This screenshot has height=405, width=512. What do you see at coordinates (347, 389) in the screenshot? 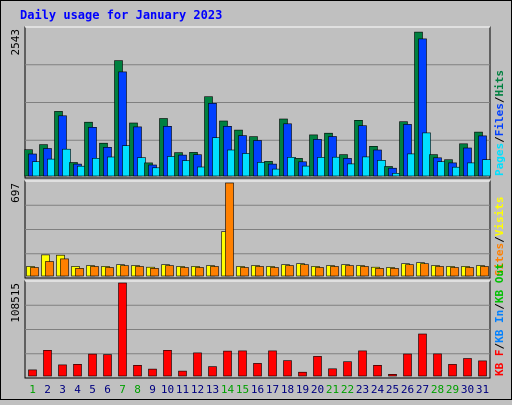
I see `x-tick-label-day-22: 22` at bounding box center [347, 389].